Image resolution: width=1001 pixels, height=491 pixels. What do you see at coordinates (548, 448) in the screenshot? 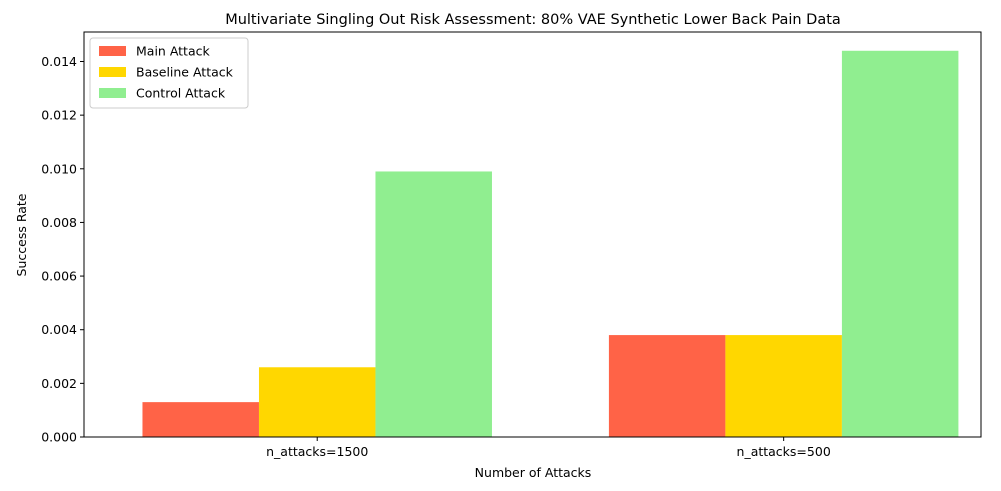
I see `x-axis: n_attacks=1500 n_attacks=500` at bounding box center [548, 448].